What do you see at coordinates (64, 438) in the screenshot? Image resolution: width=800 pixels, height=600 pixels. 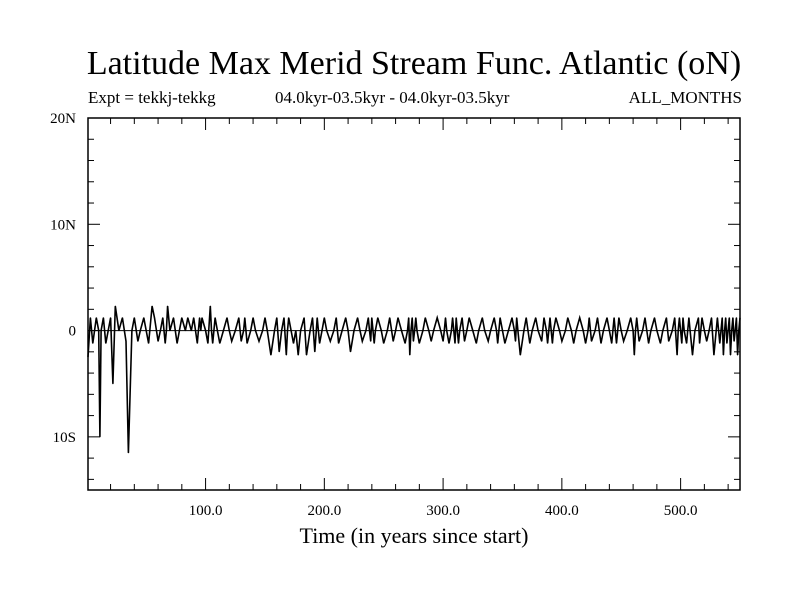 I see `y-tick-label: 10S` at bounding box center [64, 438].